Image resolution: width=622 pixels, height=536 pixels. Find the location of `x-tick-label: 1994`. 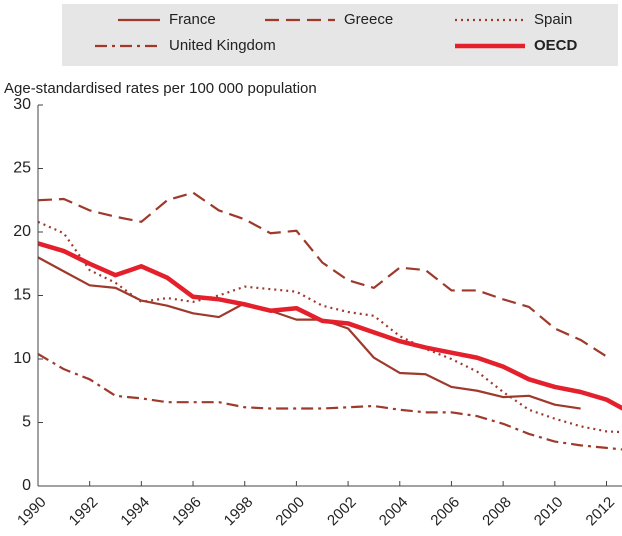

x-tick-label: 1994 is located at coordinates (135, 512).